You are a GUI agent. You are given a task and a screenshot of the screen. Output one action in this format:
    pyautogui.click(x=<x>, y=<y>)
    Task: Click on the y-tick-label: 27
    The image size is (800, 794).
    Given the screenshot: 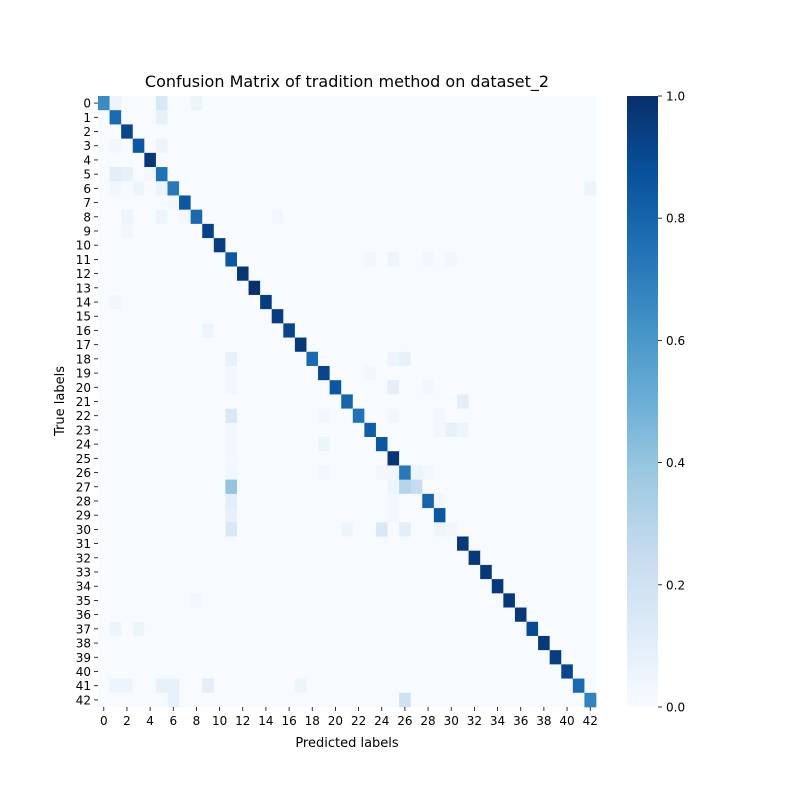 What is the action you would take?
    pyautogui.click(x=83, y=487)
    